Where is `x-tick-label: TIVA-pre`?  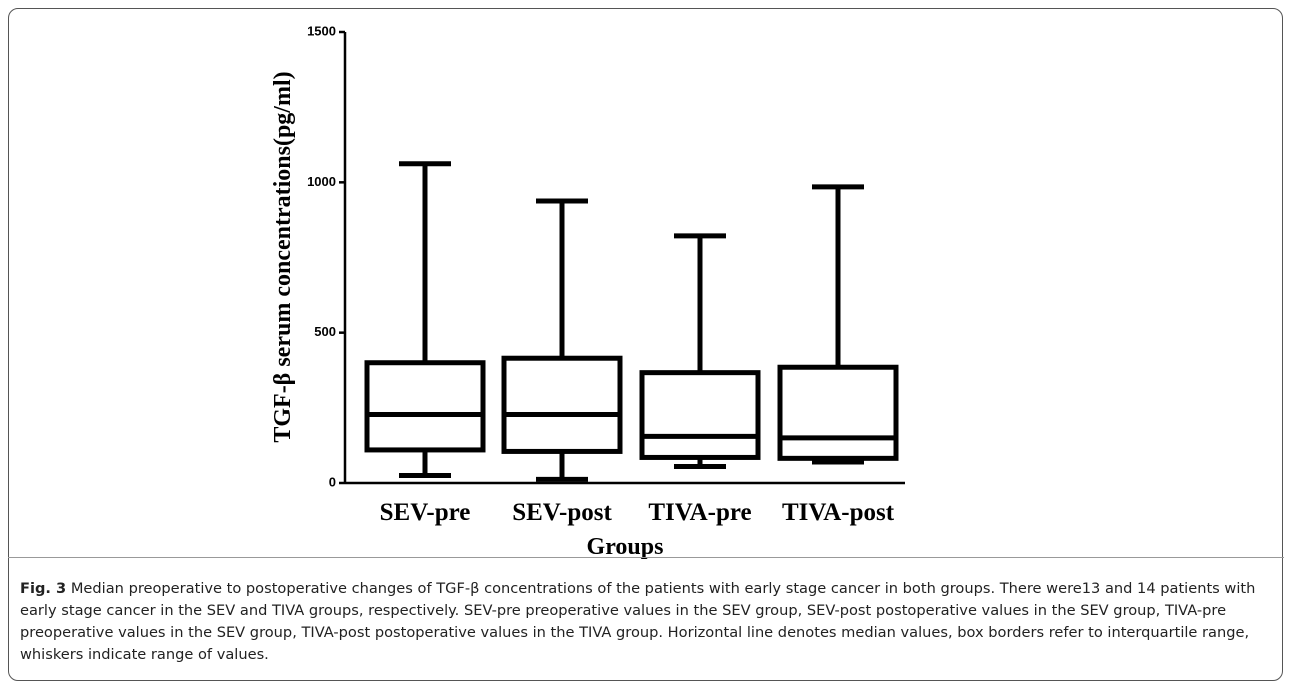 x-tick-label: TIVA-pre is located at coordinates (699, 512).